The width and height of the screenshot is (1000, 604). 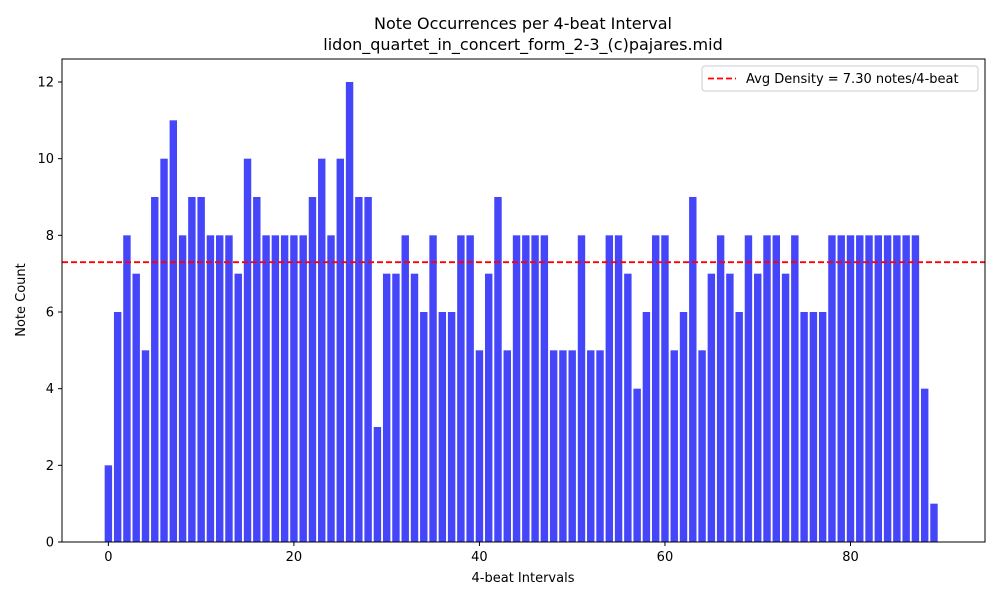 I want to click on x-axis-label: 4-beat Intervals, so click(x=523, y=578).